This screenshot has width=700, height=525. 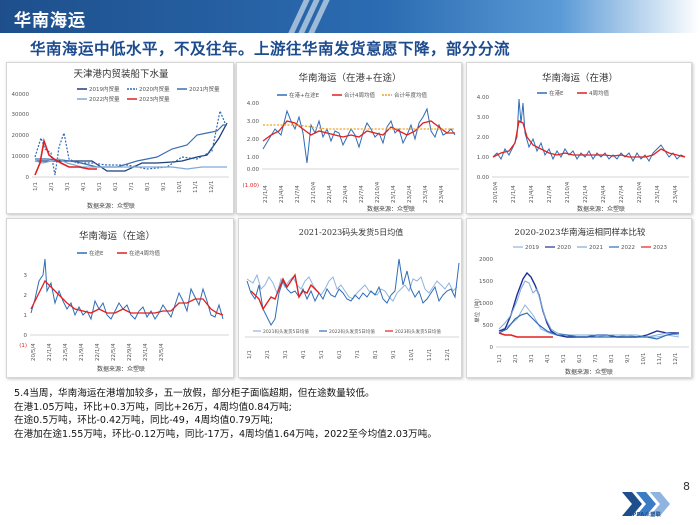 I want to click on chart-title: 华南海运（在港+在途）, so click(x=350, y=78).